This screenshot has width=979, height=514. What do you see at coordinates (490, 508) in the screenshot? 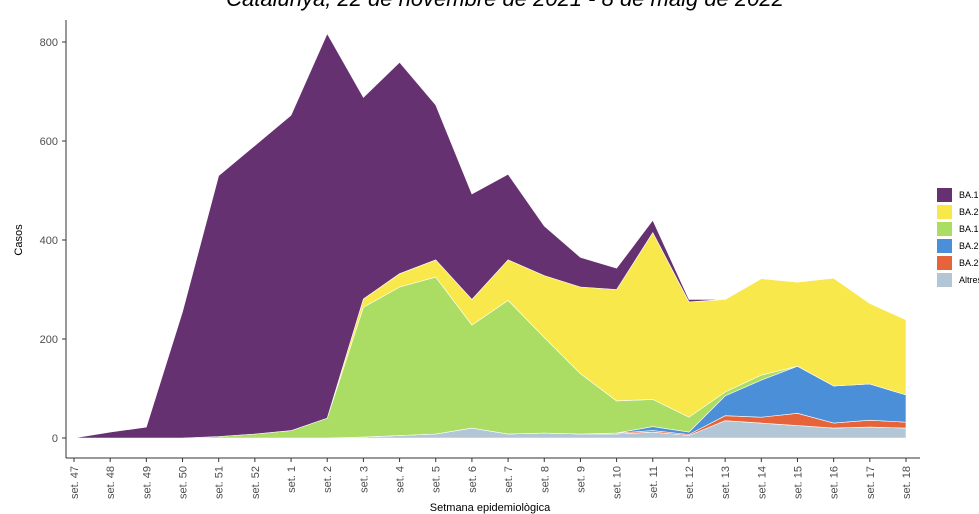
I see `x-axis-title: Setmana epidemiològica` at bounding box center [490, 508].